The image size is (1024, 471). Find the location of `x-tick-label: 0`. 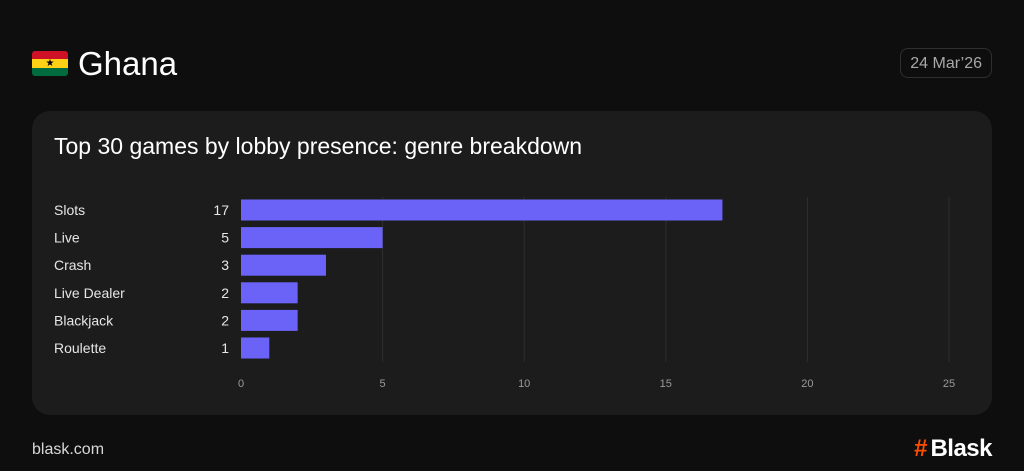

x-tick-label: 0 is located at coordinates (241, 384).